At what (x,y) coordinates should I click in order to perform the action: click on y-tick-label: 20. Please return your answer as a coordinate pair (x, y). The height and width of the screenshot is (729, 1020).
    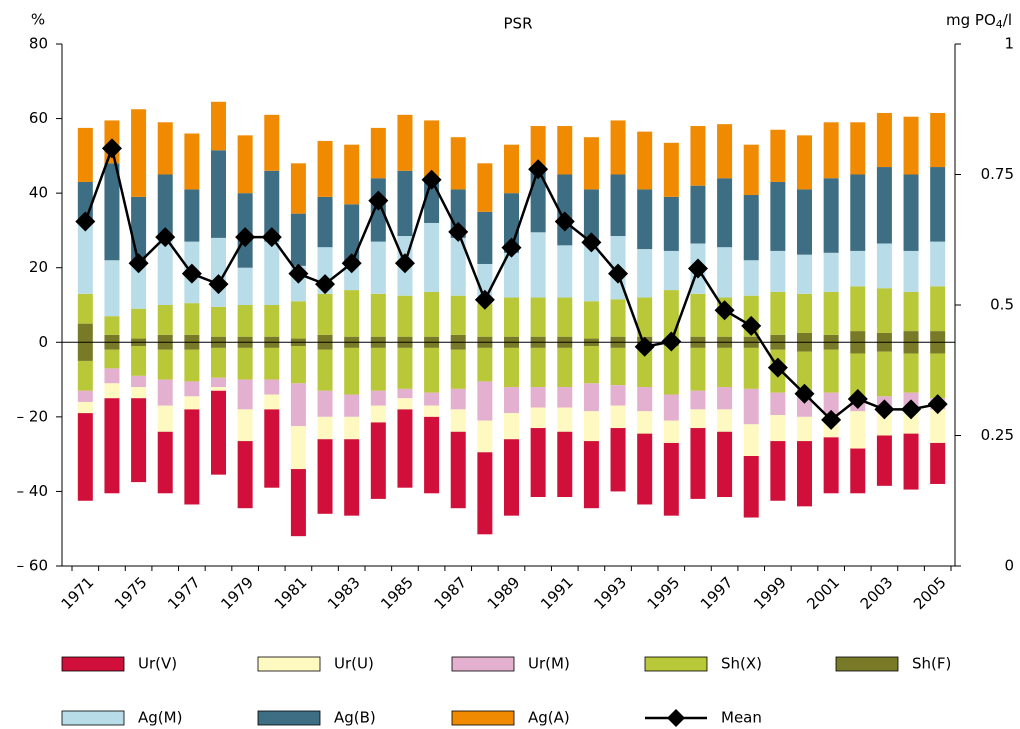
    Looking at the image, I should click on (38, 267).